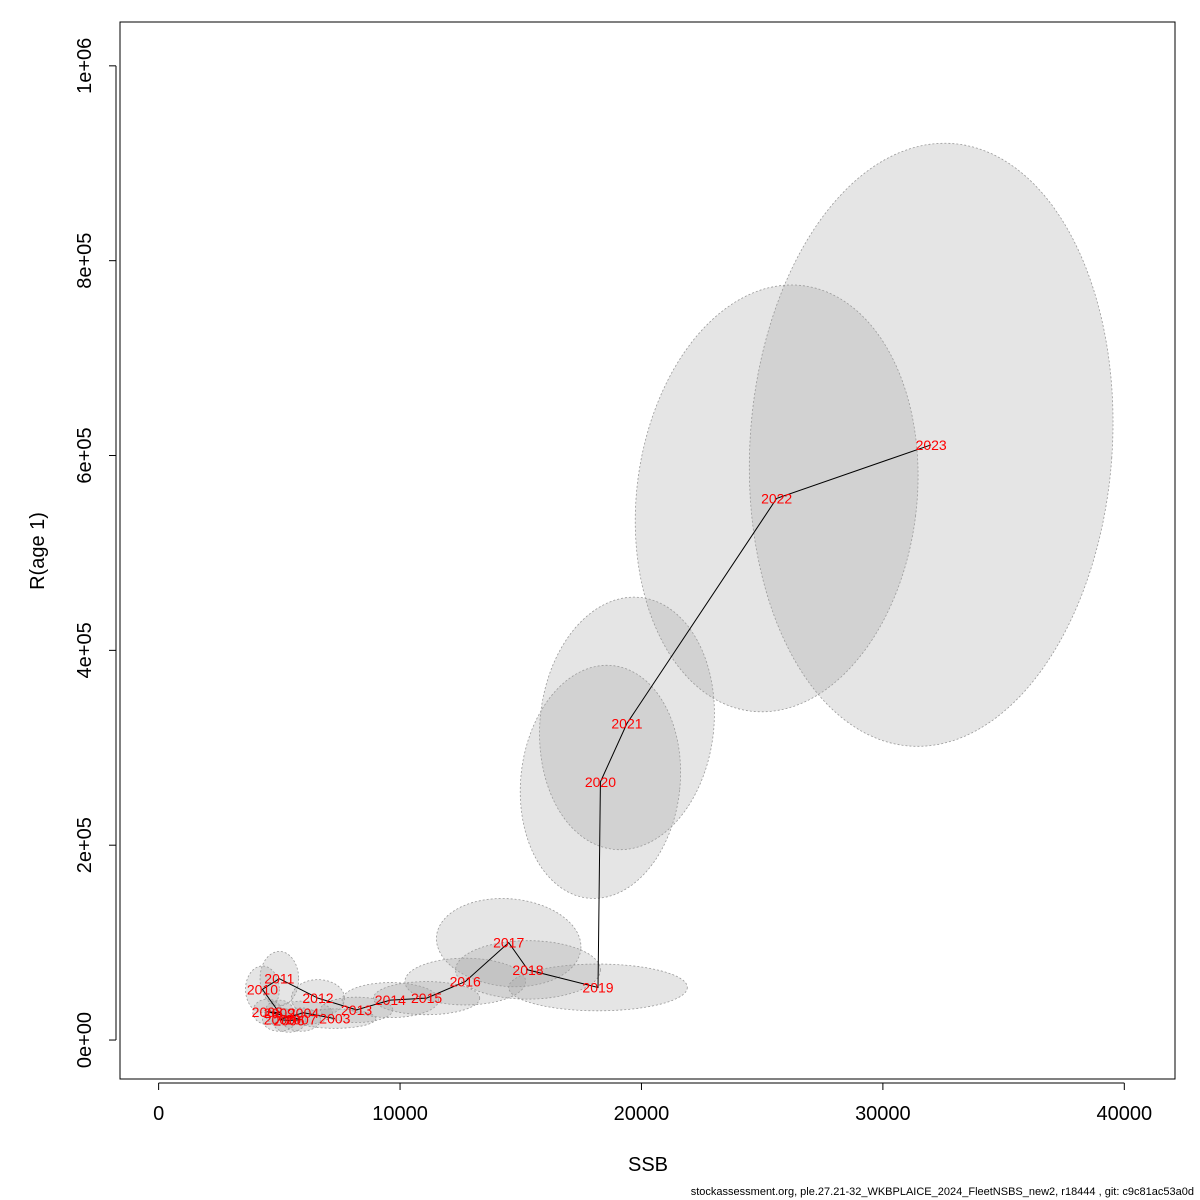  What do you see at coordinates (400, 1114) in the screenshot?
I see `x-tick-label: 10000` at bounding box center [400, 1114].